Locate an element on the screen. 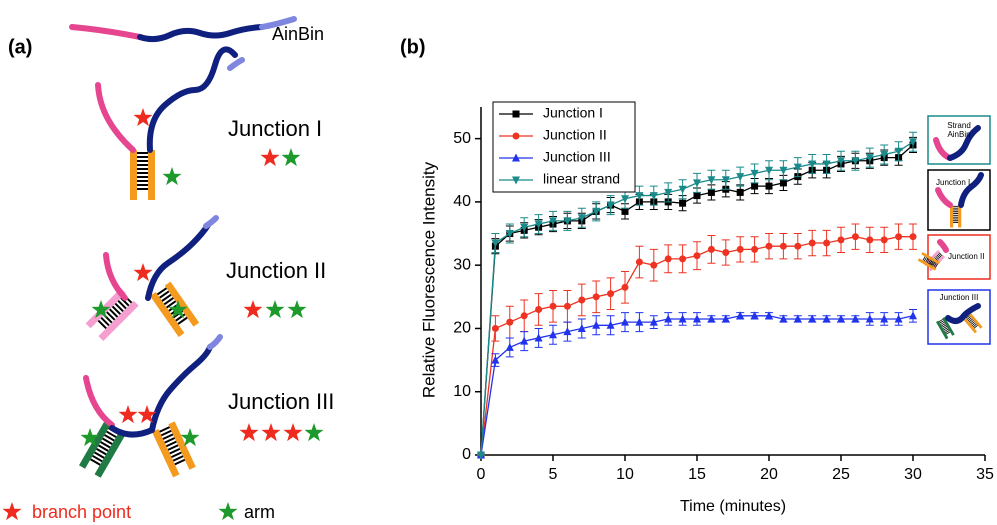 The image size is (997, 525). y-tick-label: 40 is located at coordinates (462, 201).